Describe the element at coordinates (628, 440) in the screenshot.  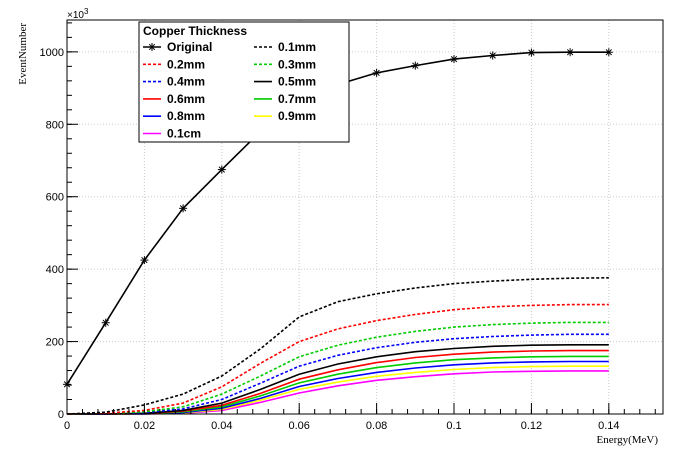
I see `x-axis-title: Energy(MeV)` at that location.